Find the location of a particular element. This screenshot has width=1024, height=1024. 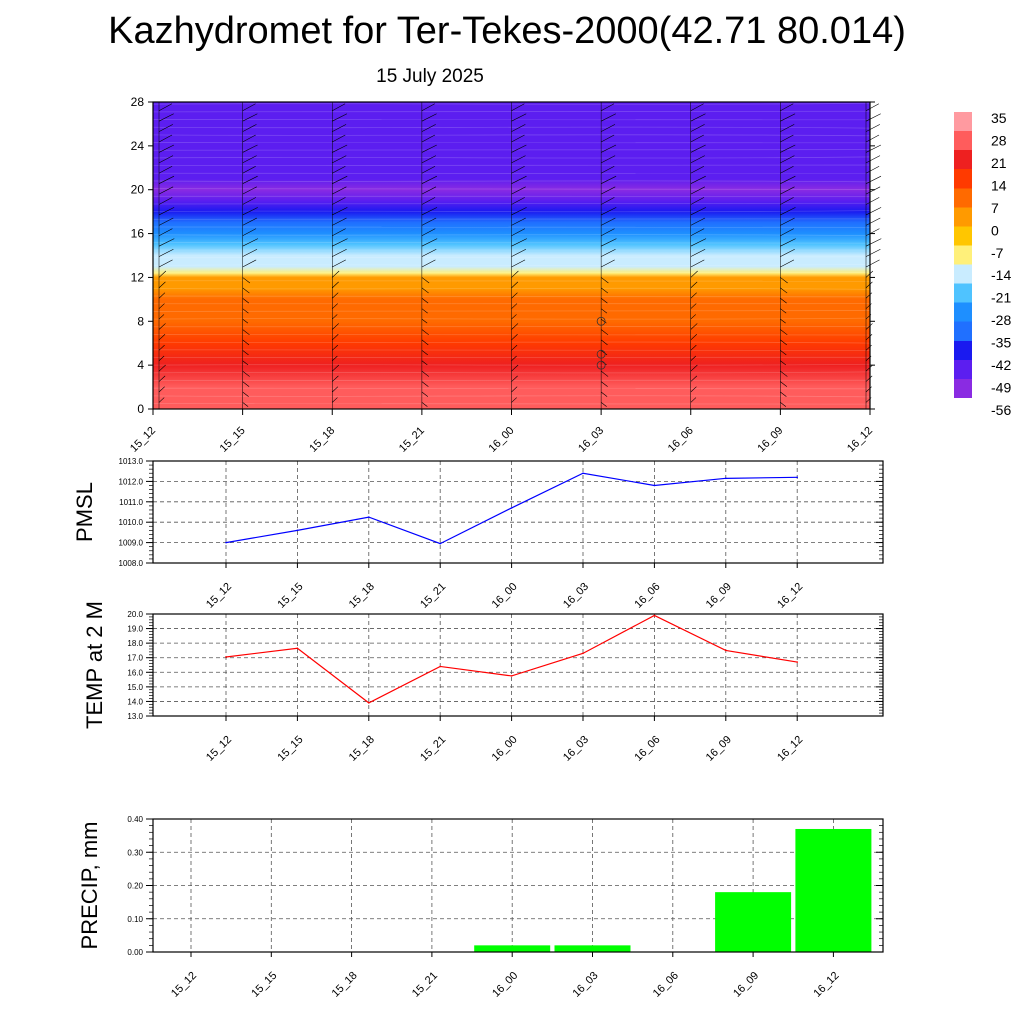

y-tick-label: 28 is located at coordinates (138, 102).